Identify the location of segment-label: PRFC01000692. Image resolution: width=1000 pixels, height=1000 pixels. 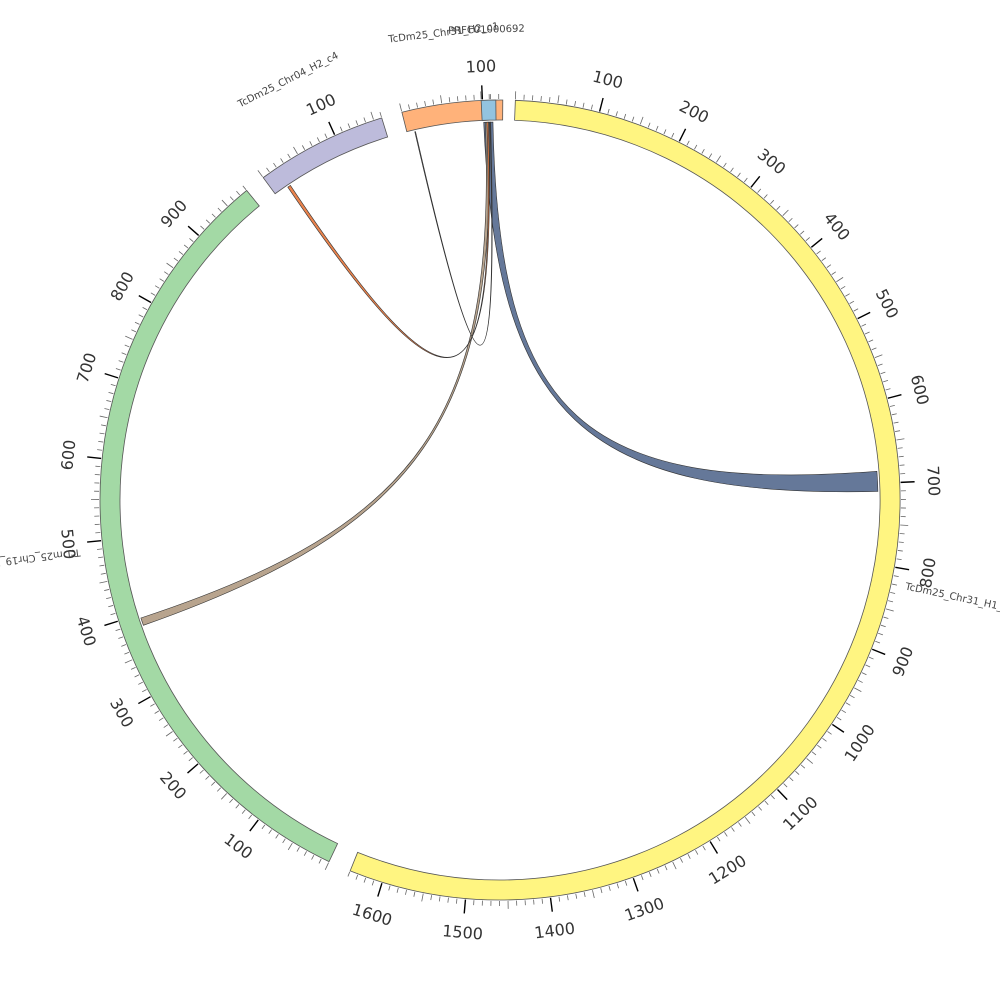
(486, 30).